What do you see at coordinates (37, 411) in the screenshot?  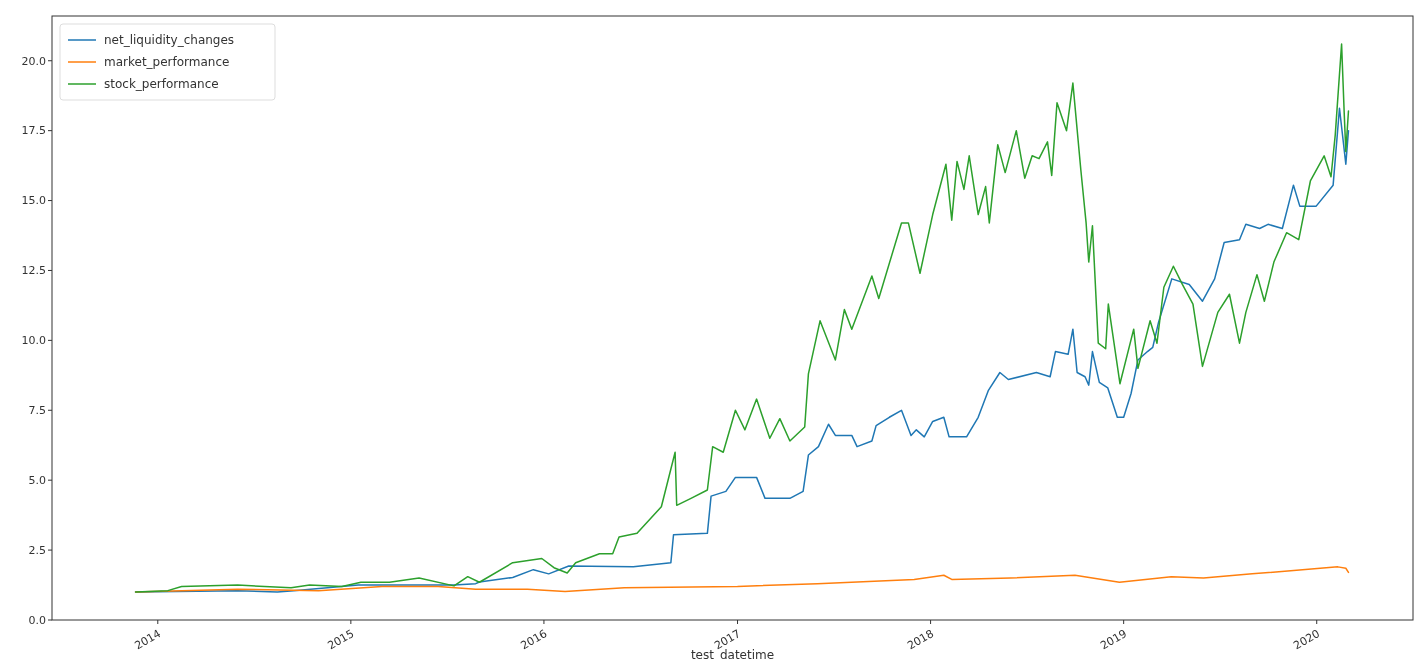 I see `y-tick-label: 7.5` at bounding box center [37, 411].